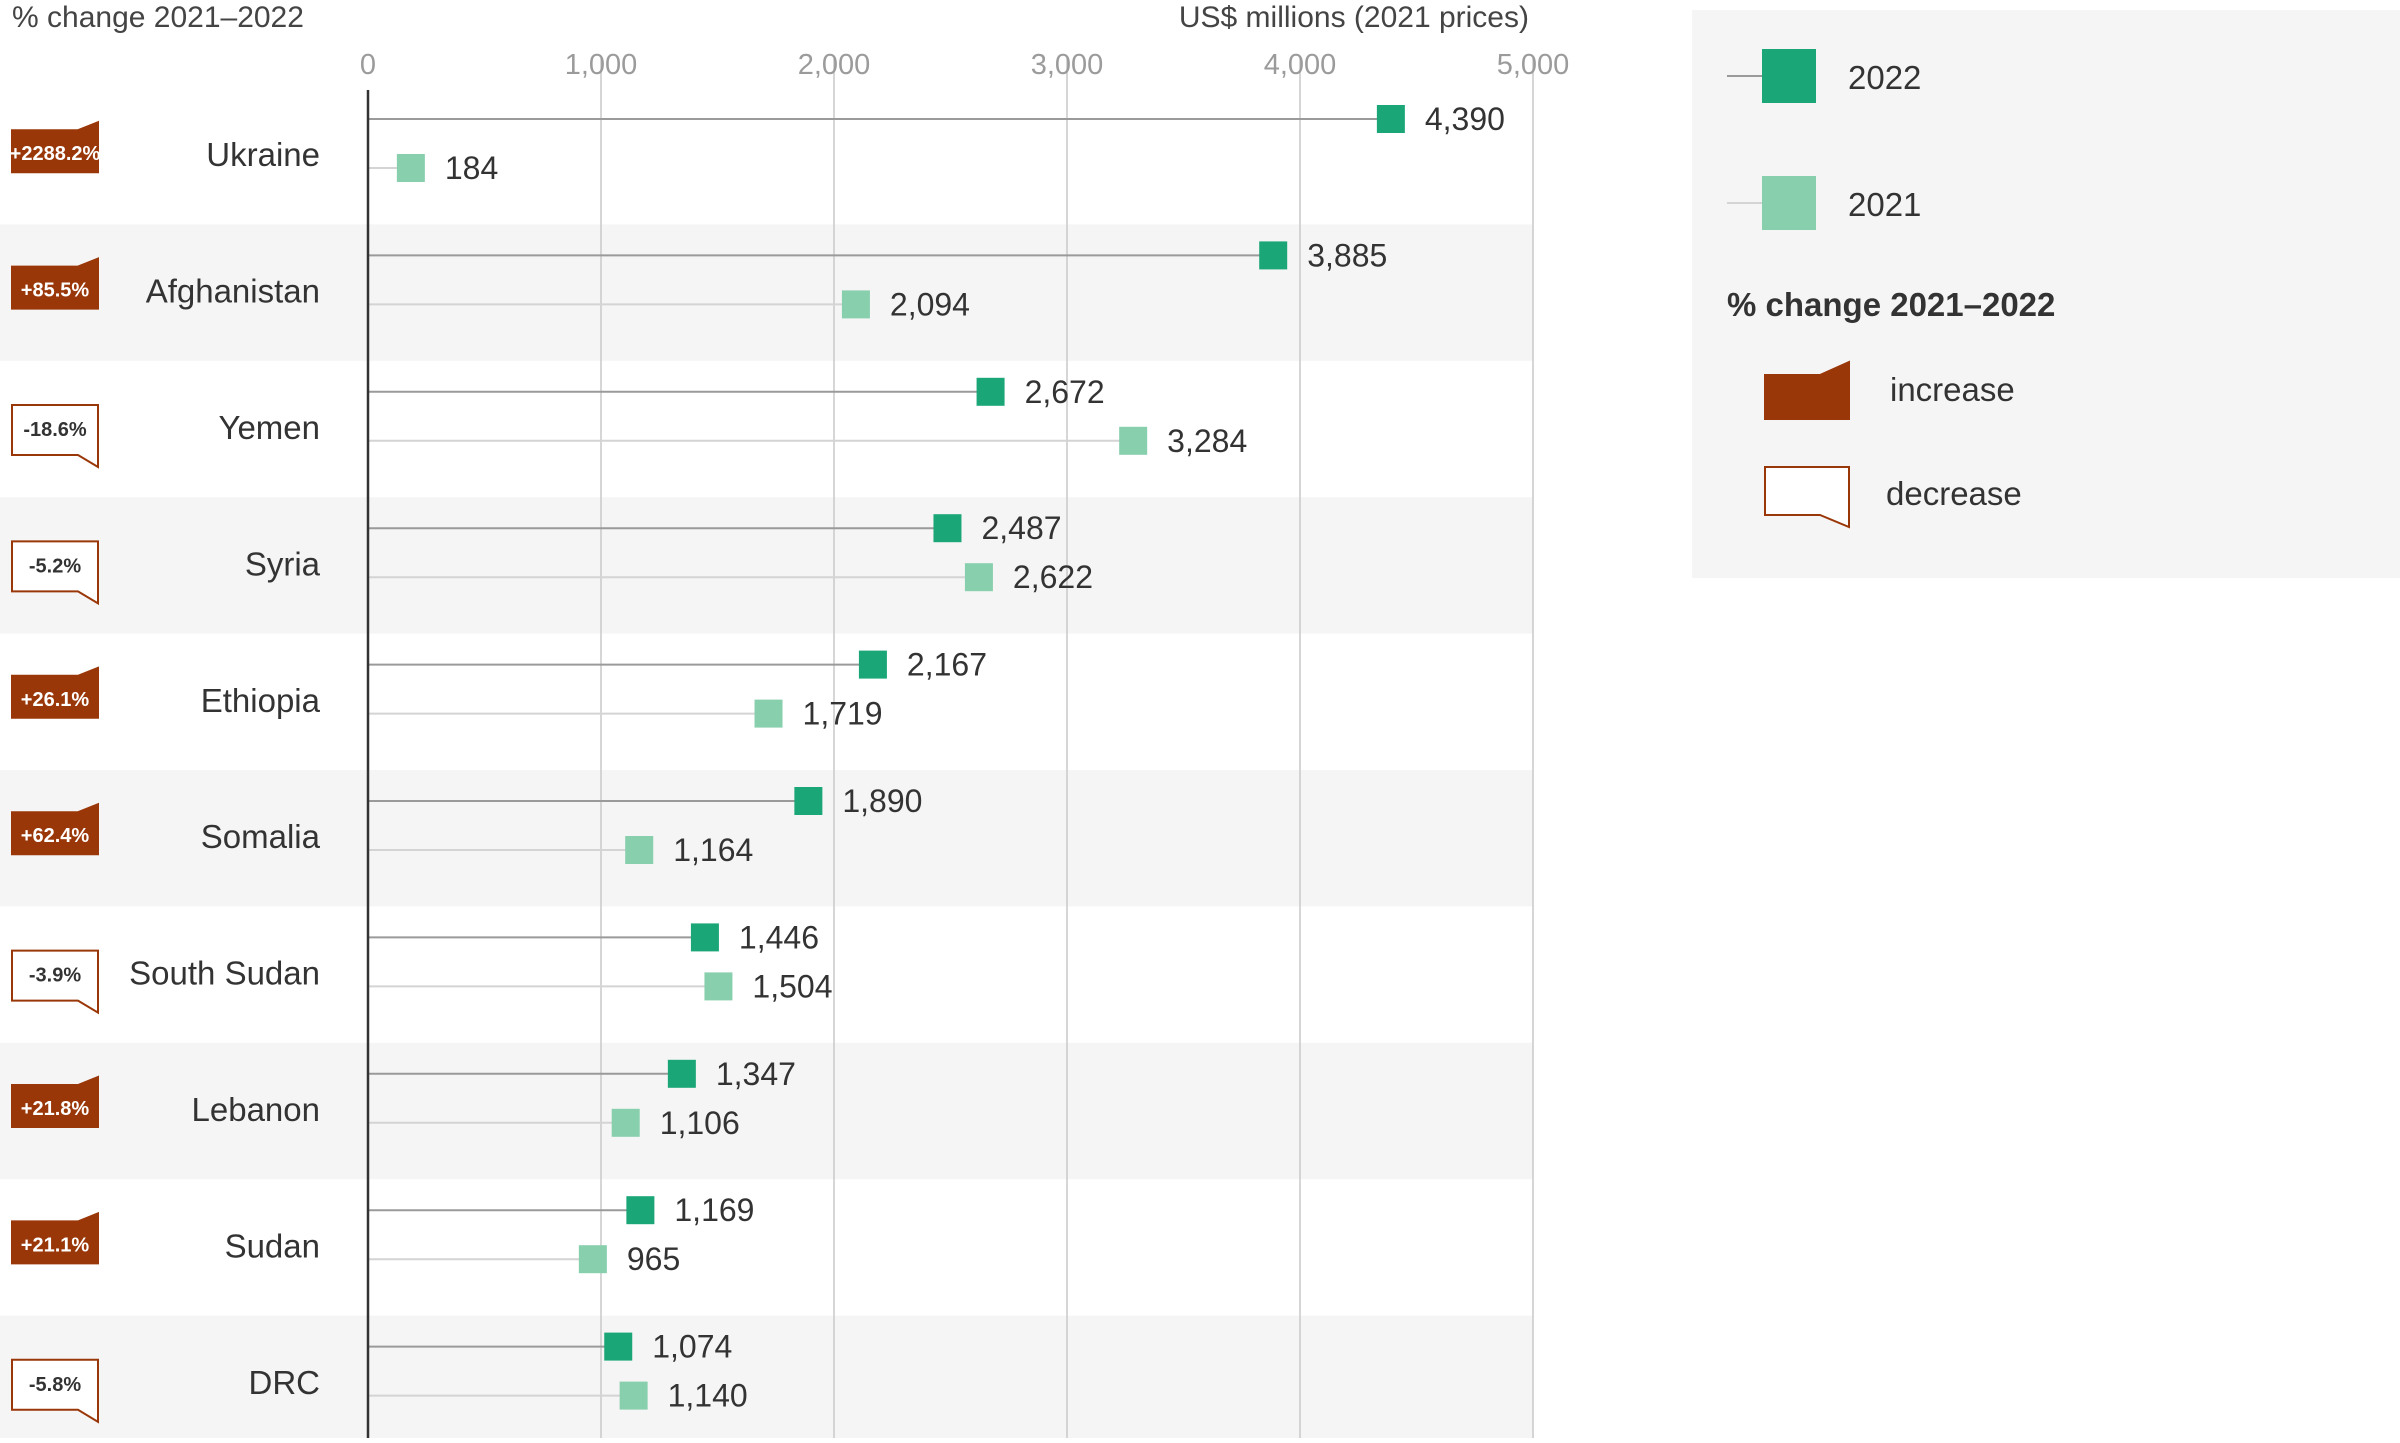 This screenshot has height=1443, width=2400. What do you see at coordinates (601, 65) in the screenshot?
I see `tick-label: 1,000` at bounding box center [601, 65].